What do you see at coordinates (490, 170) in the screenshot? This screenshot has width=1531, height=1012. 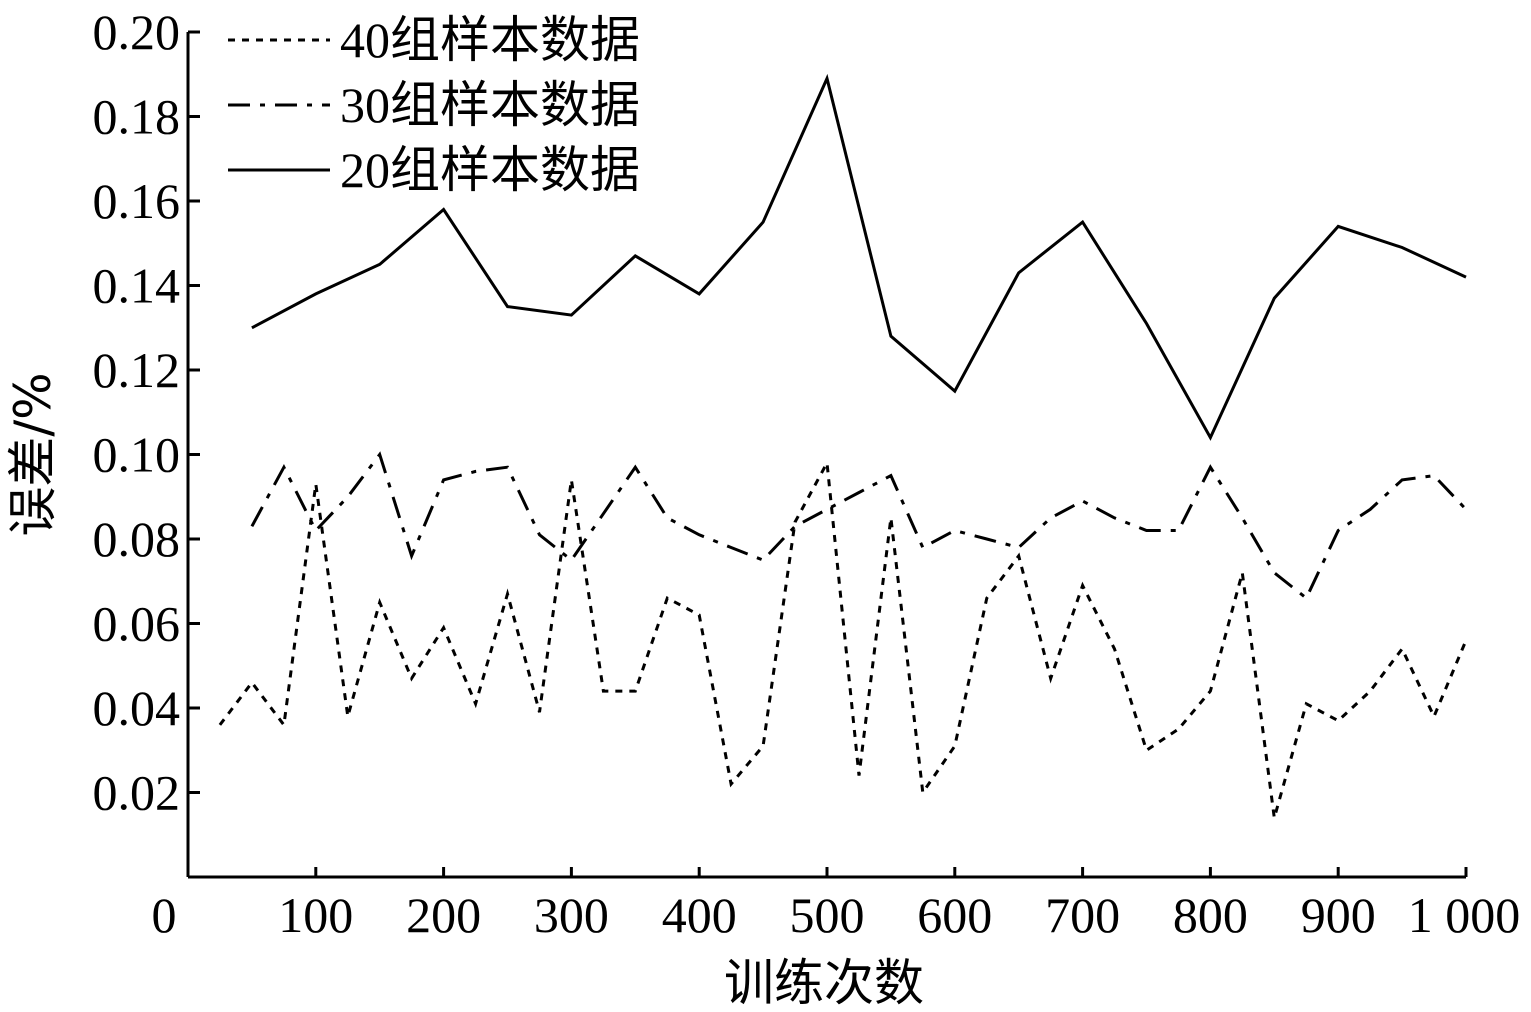 I see `legend-label: 20组样本数据` at bounding box center [490, 170].